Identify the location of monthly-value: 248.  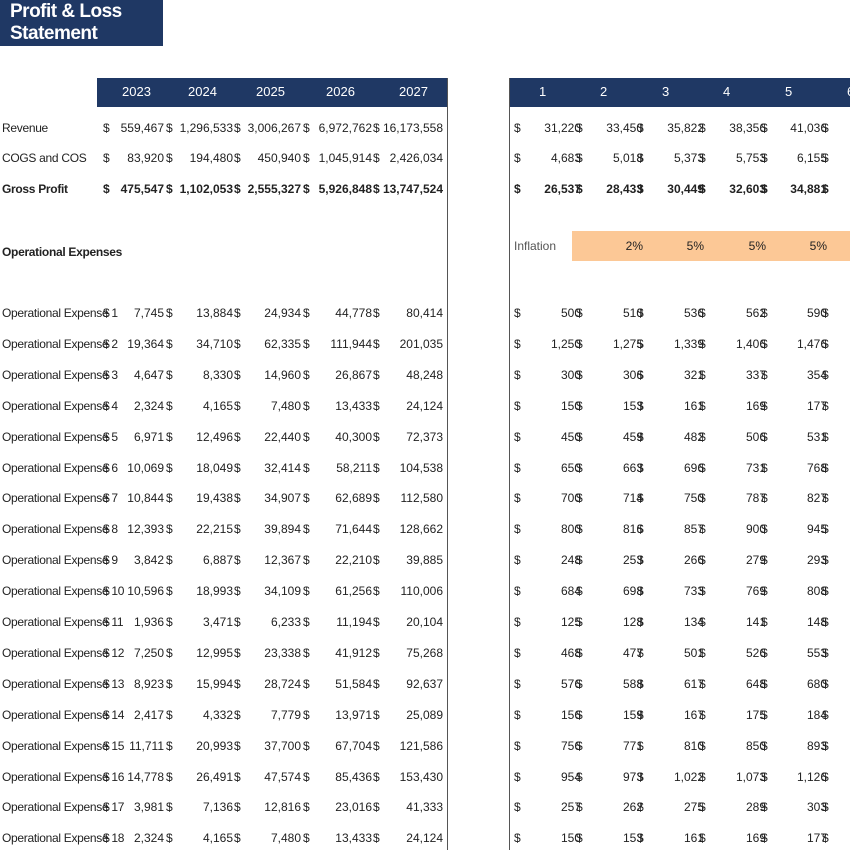
(570, 560).